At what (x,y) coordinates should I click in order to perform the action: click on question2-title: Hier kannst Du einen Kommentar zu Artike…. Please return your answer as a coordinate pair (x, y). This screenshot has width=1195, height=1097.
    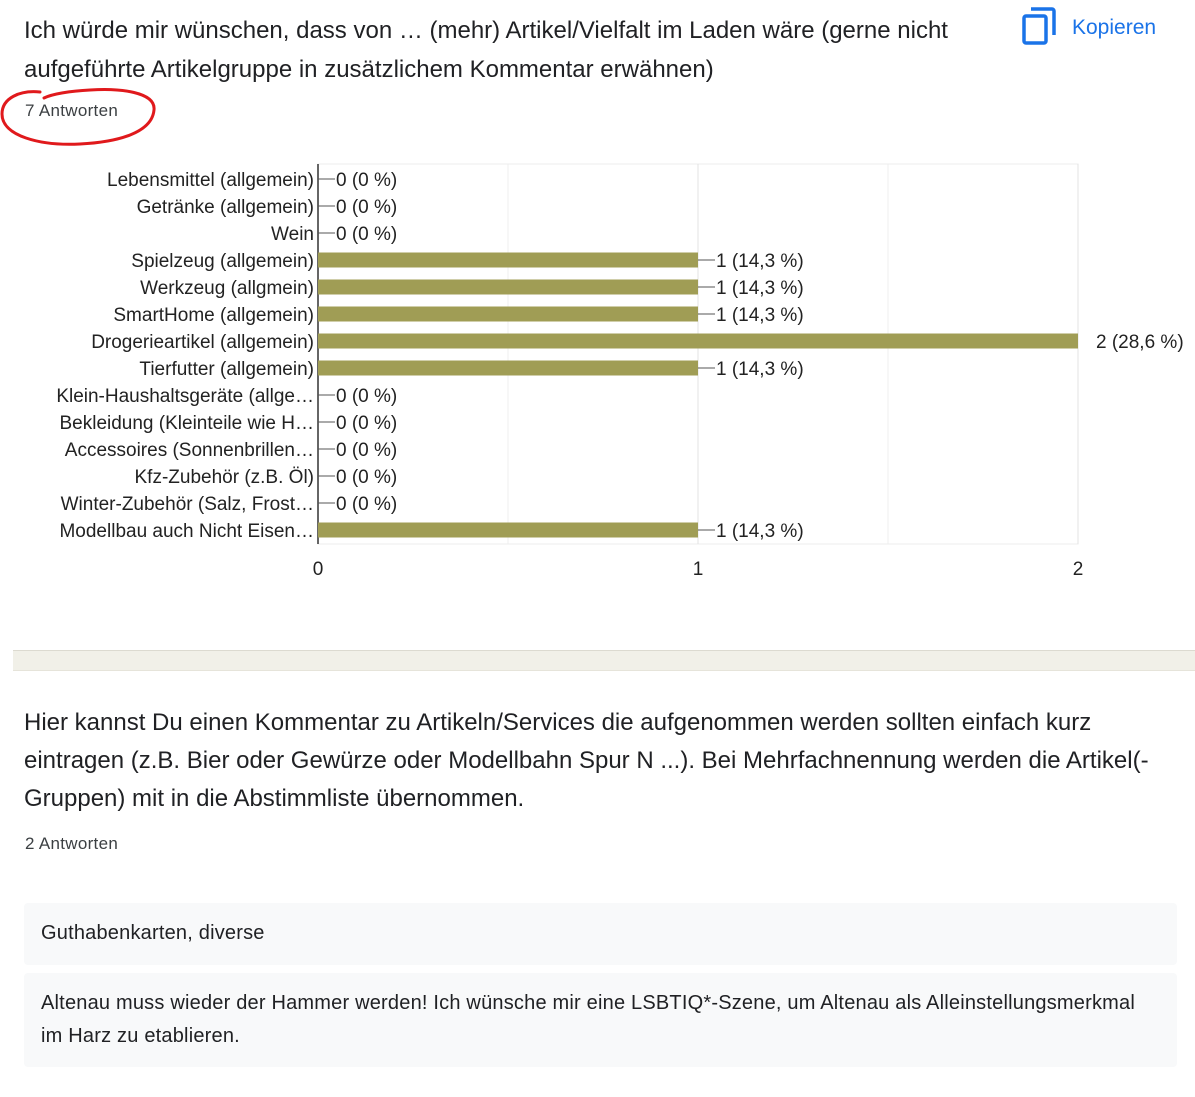
    Looking at the image, I should click on (586, 760).